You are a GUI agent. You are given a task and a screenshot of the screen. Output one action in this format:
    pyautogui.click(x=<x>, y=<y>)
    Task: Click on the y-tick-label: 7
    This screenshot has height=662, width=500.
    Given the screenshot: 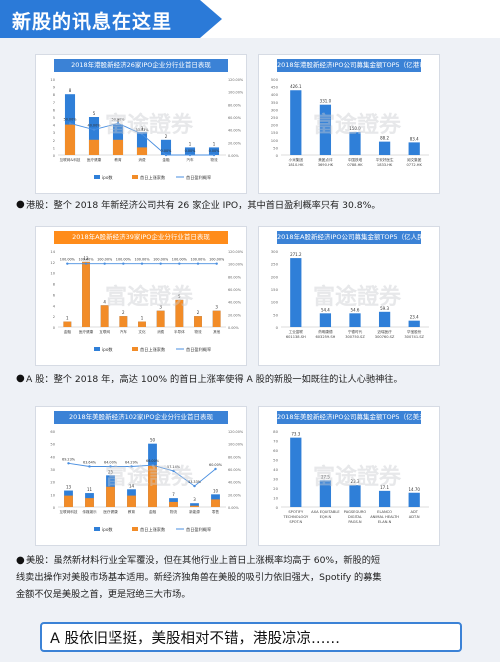 What is the action you would take?
    pyautogui.click(x=54, y=103)
    